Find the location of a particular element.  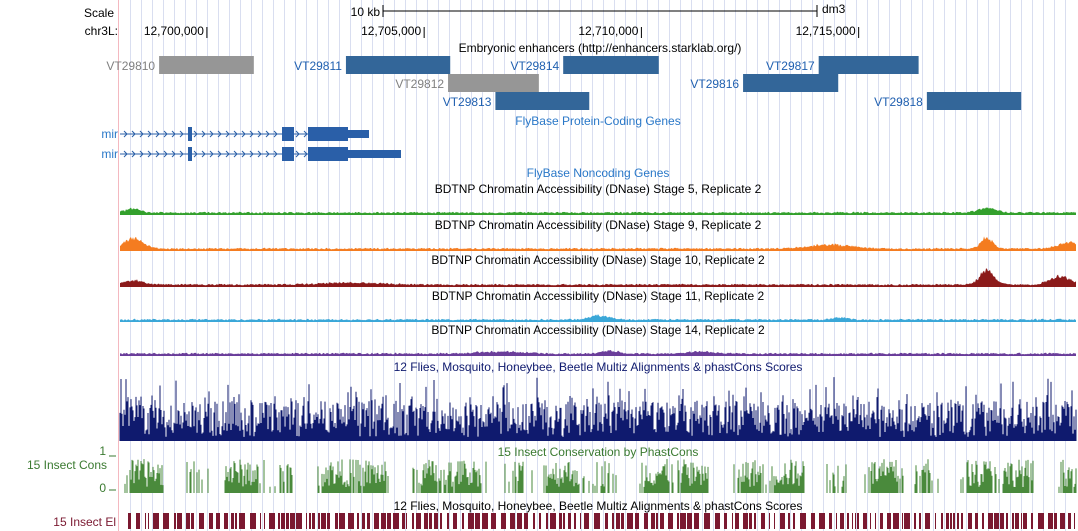

enhancer-vt29817: VT29817 is located at coordinates (842, 65).